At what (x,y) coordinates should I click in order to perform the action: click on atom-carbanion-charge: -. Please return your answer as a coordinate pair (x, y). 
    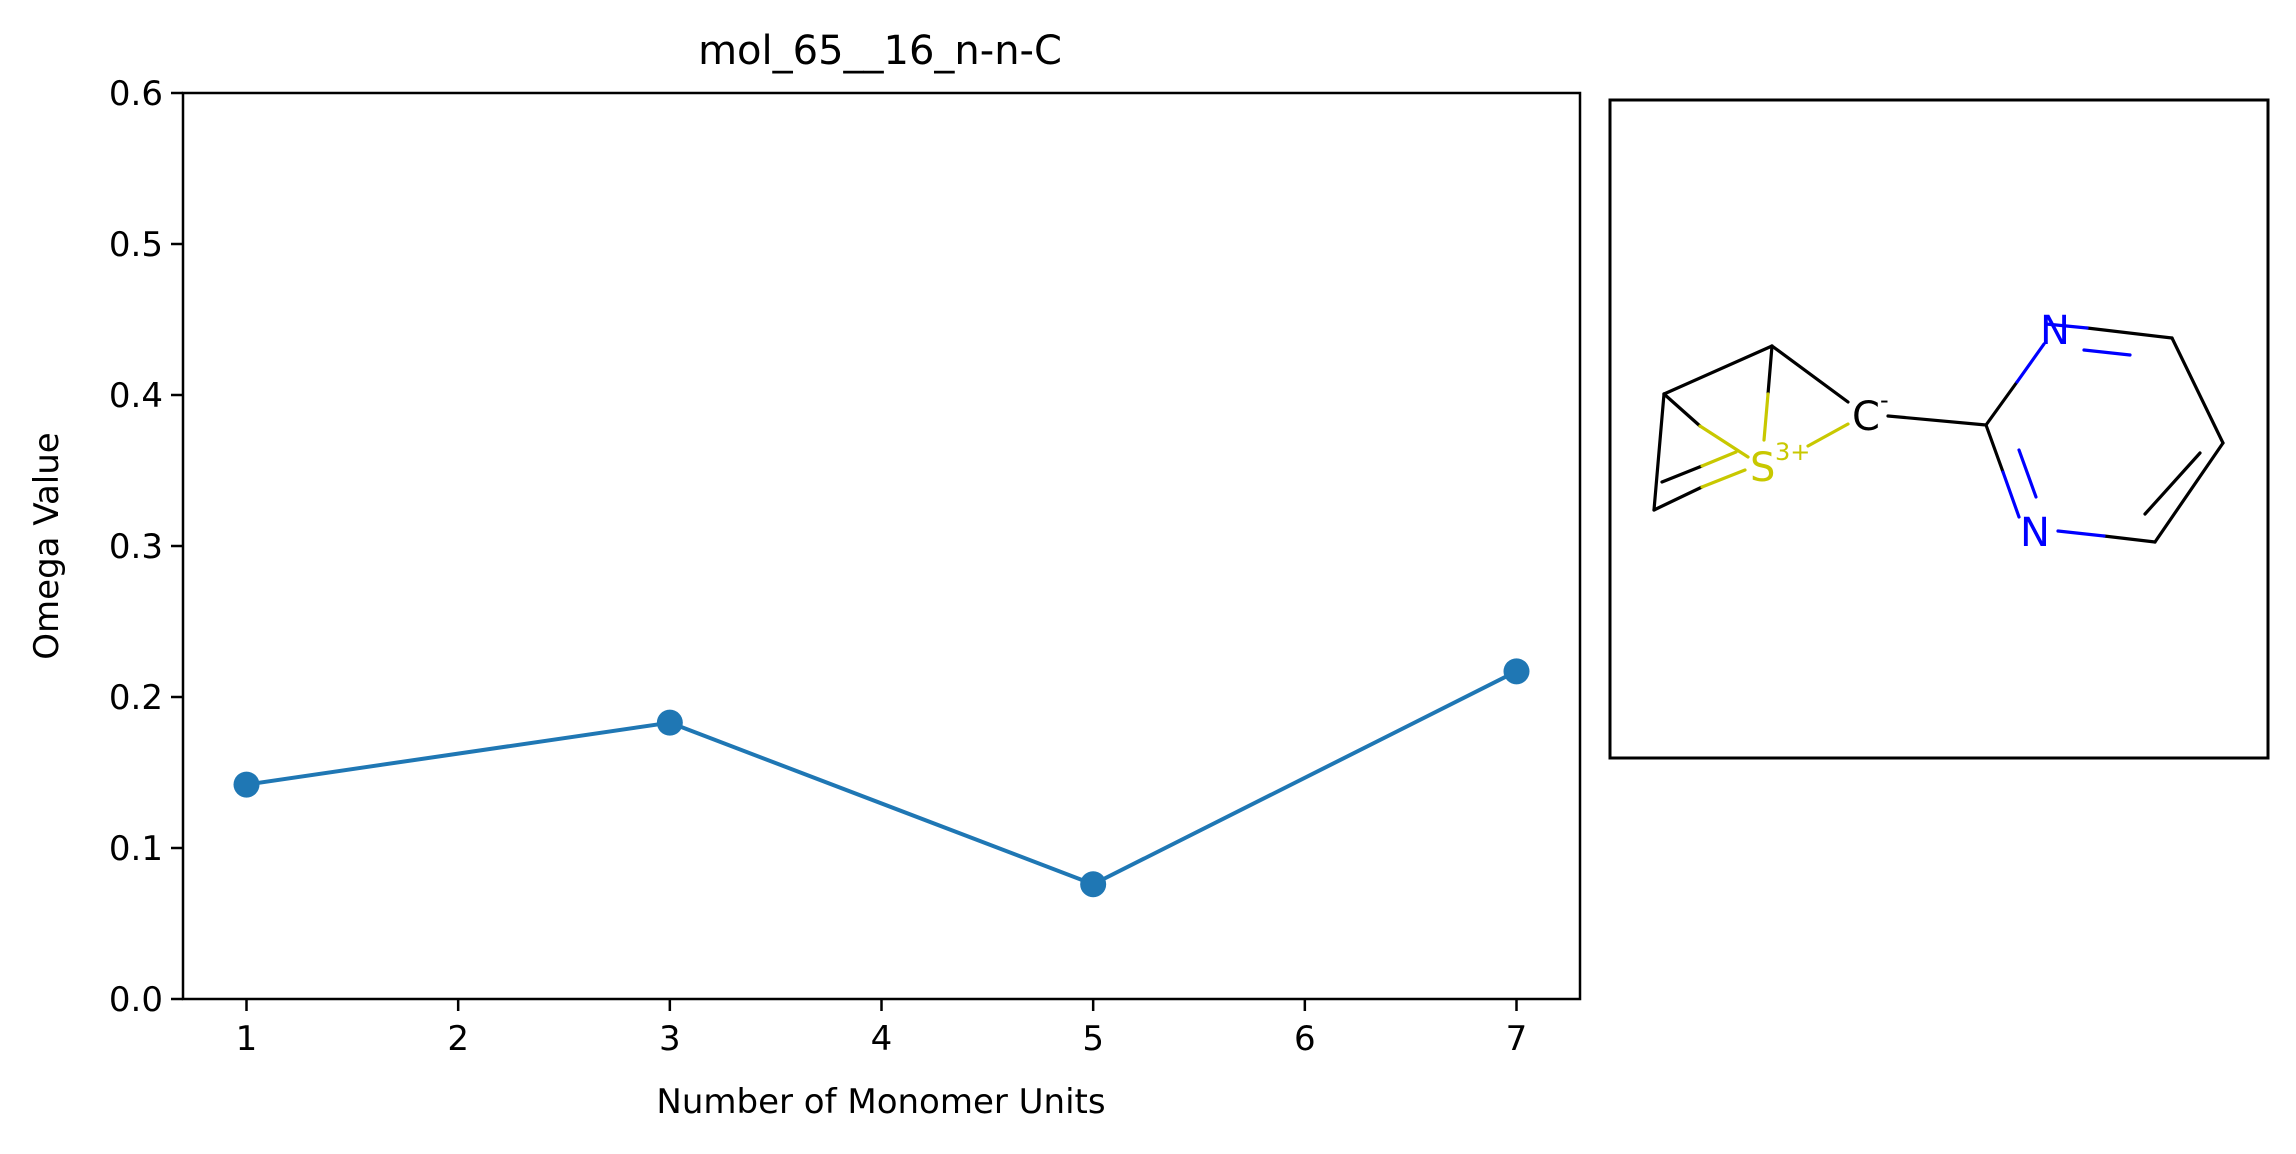
    Looking at the image, I should click on (1884, 400).